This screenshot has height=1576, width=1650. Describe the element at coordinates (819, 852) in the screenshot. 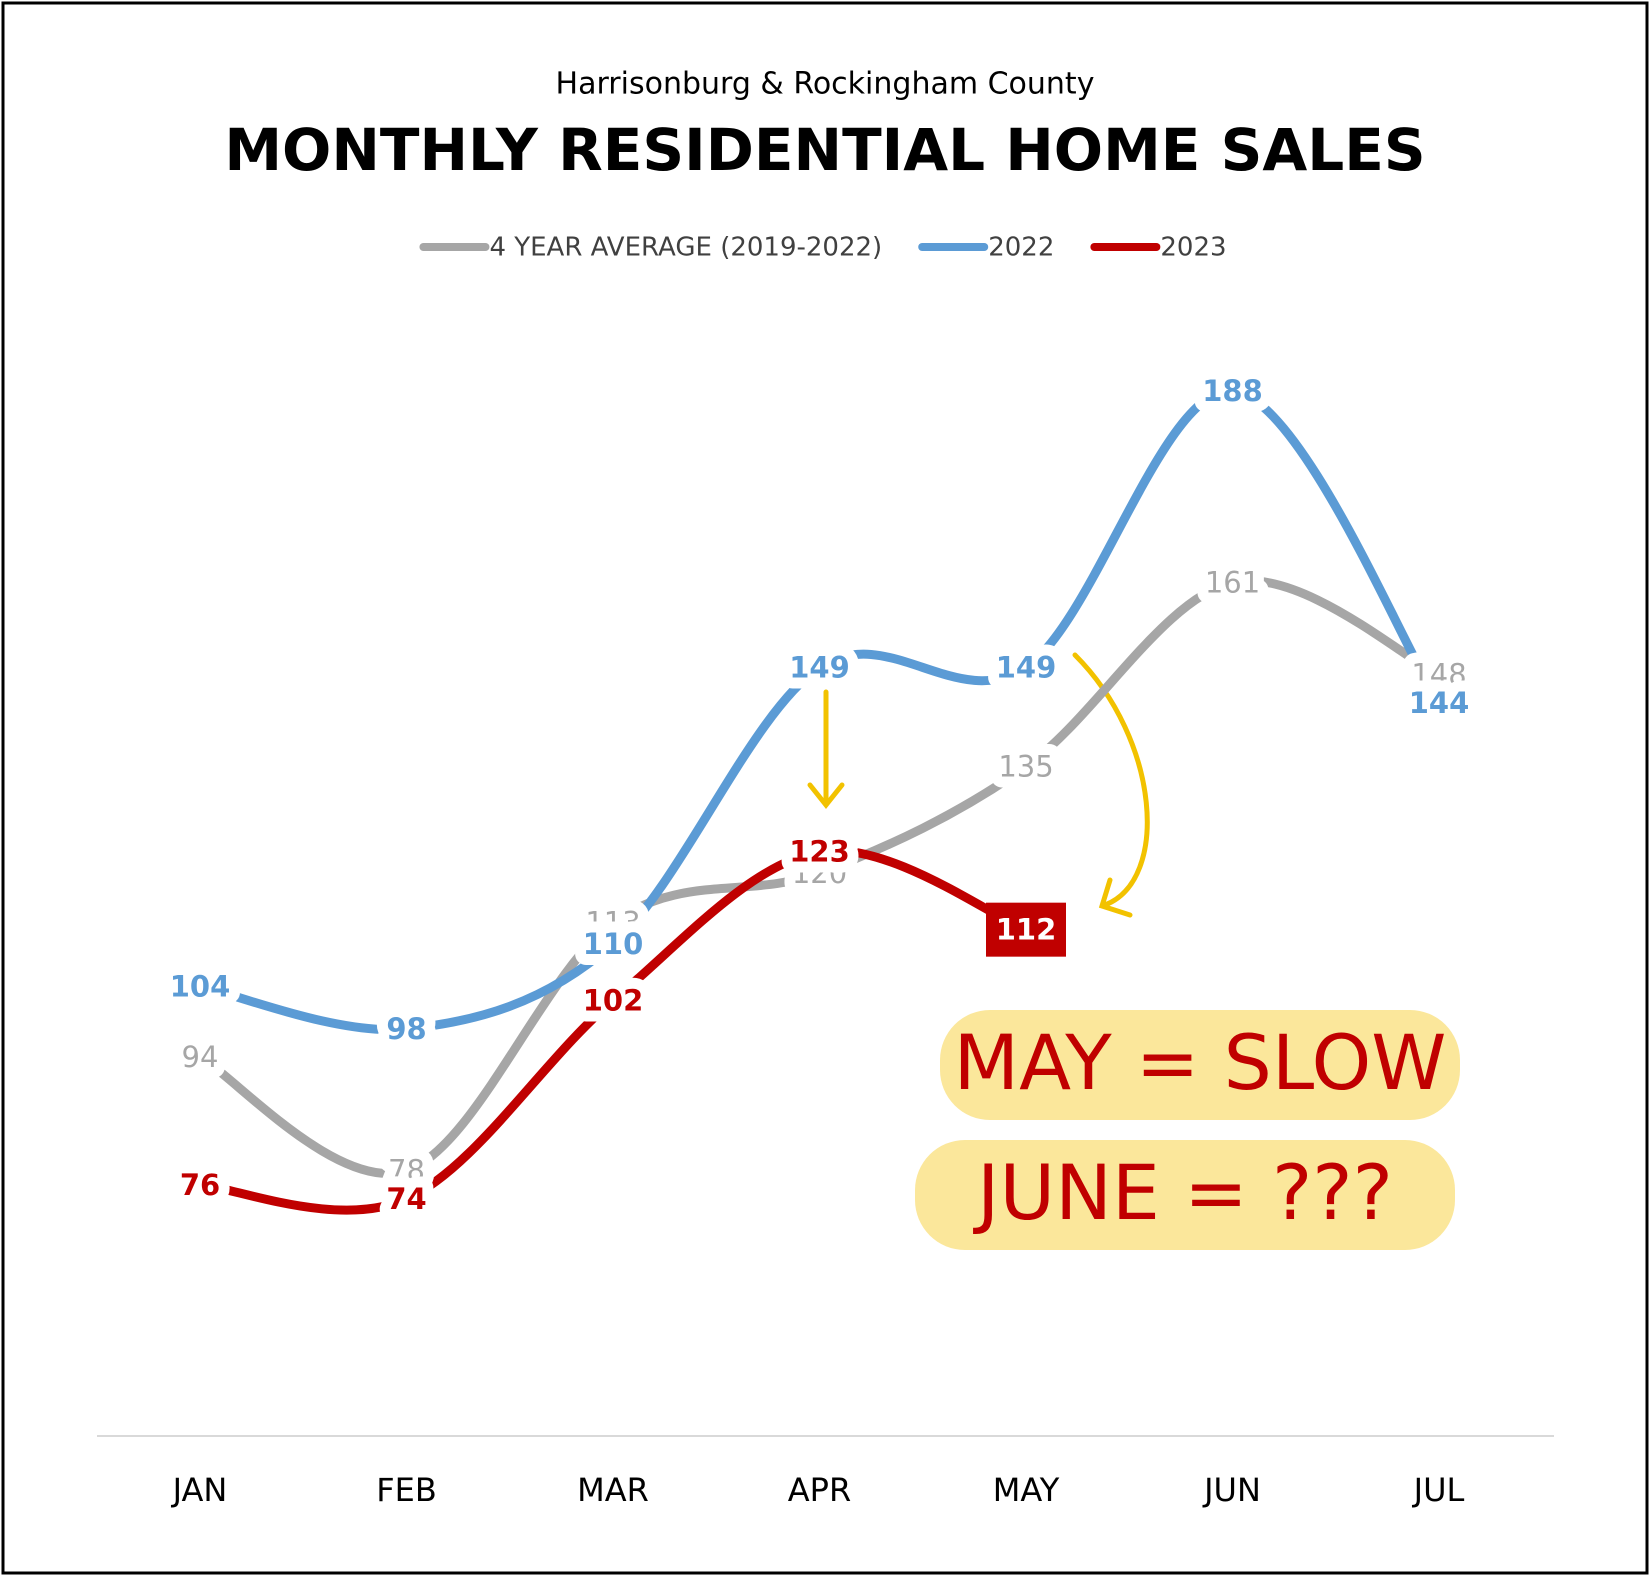

I see `data-label: 123` at that location.